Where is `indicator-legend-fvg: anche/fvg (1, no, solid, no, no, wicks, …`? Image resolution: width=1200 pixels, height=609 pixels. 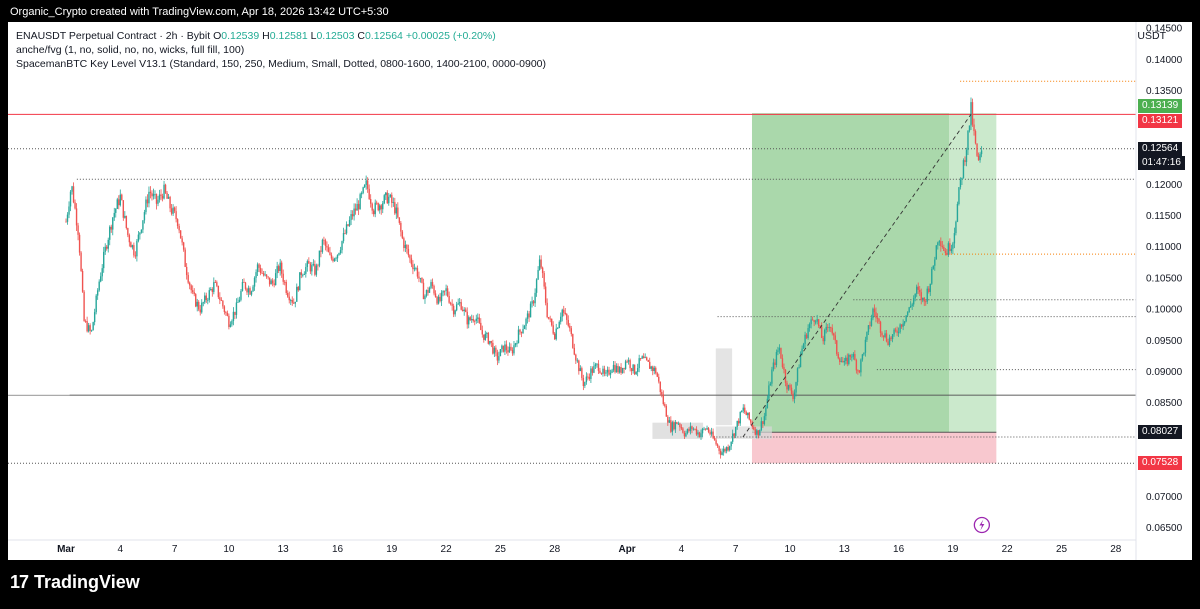
indicator-legend-fvg: anche/fvg (1, no, solid, no, no, wicks, … is located at coordinates (130, 50).